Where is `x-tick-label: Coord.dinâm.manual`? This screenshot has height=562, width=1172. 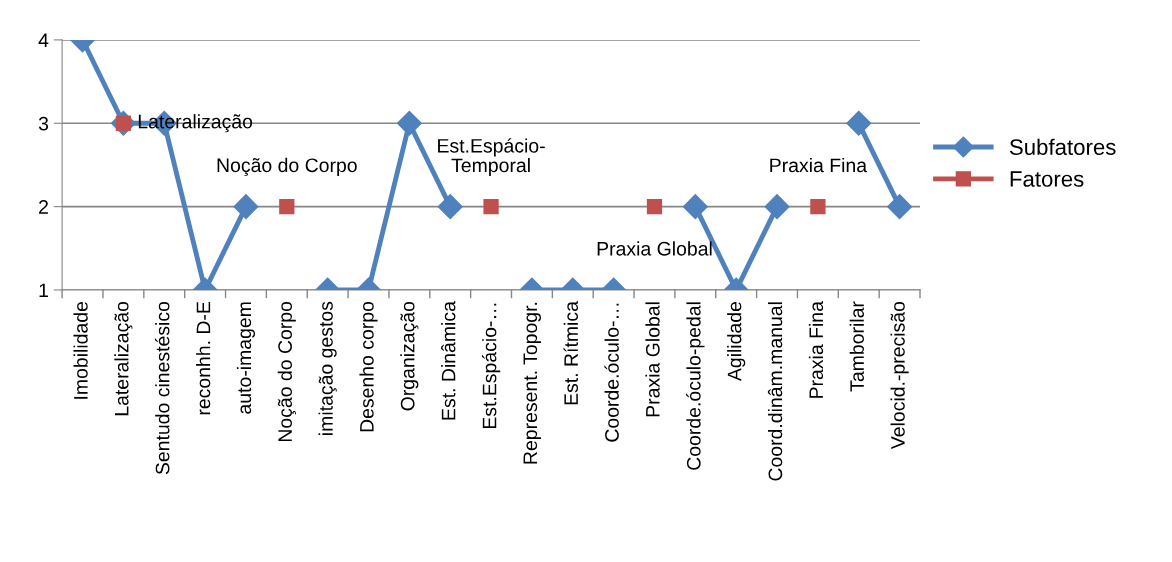 x-tick-label: Coord.dinâm.manual is located at coordinates (775, 391).